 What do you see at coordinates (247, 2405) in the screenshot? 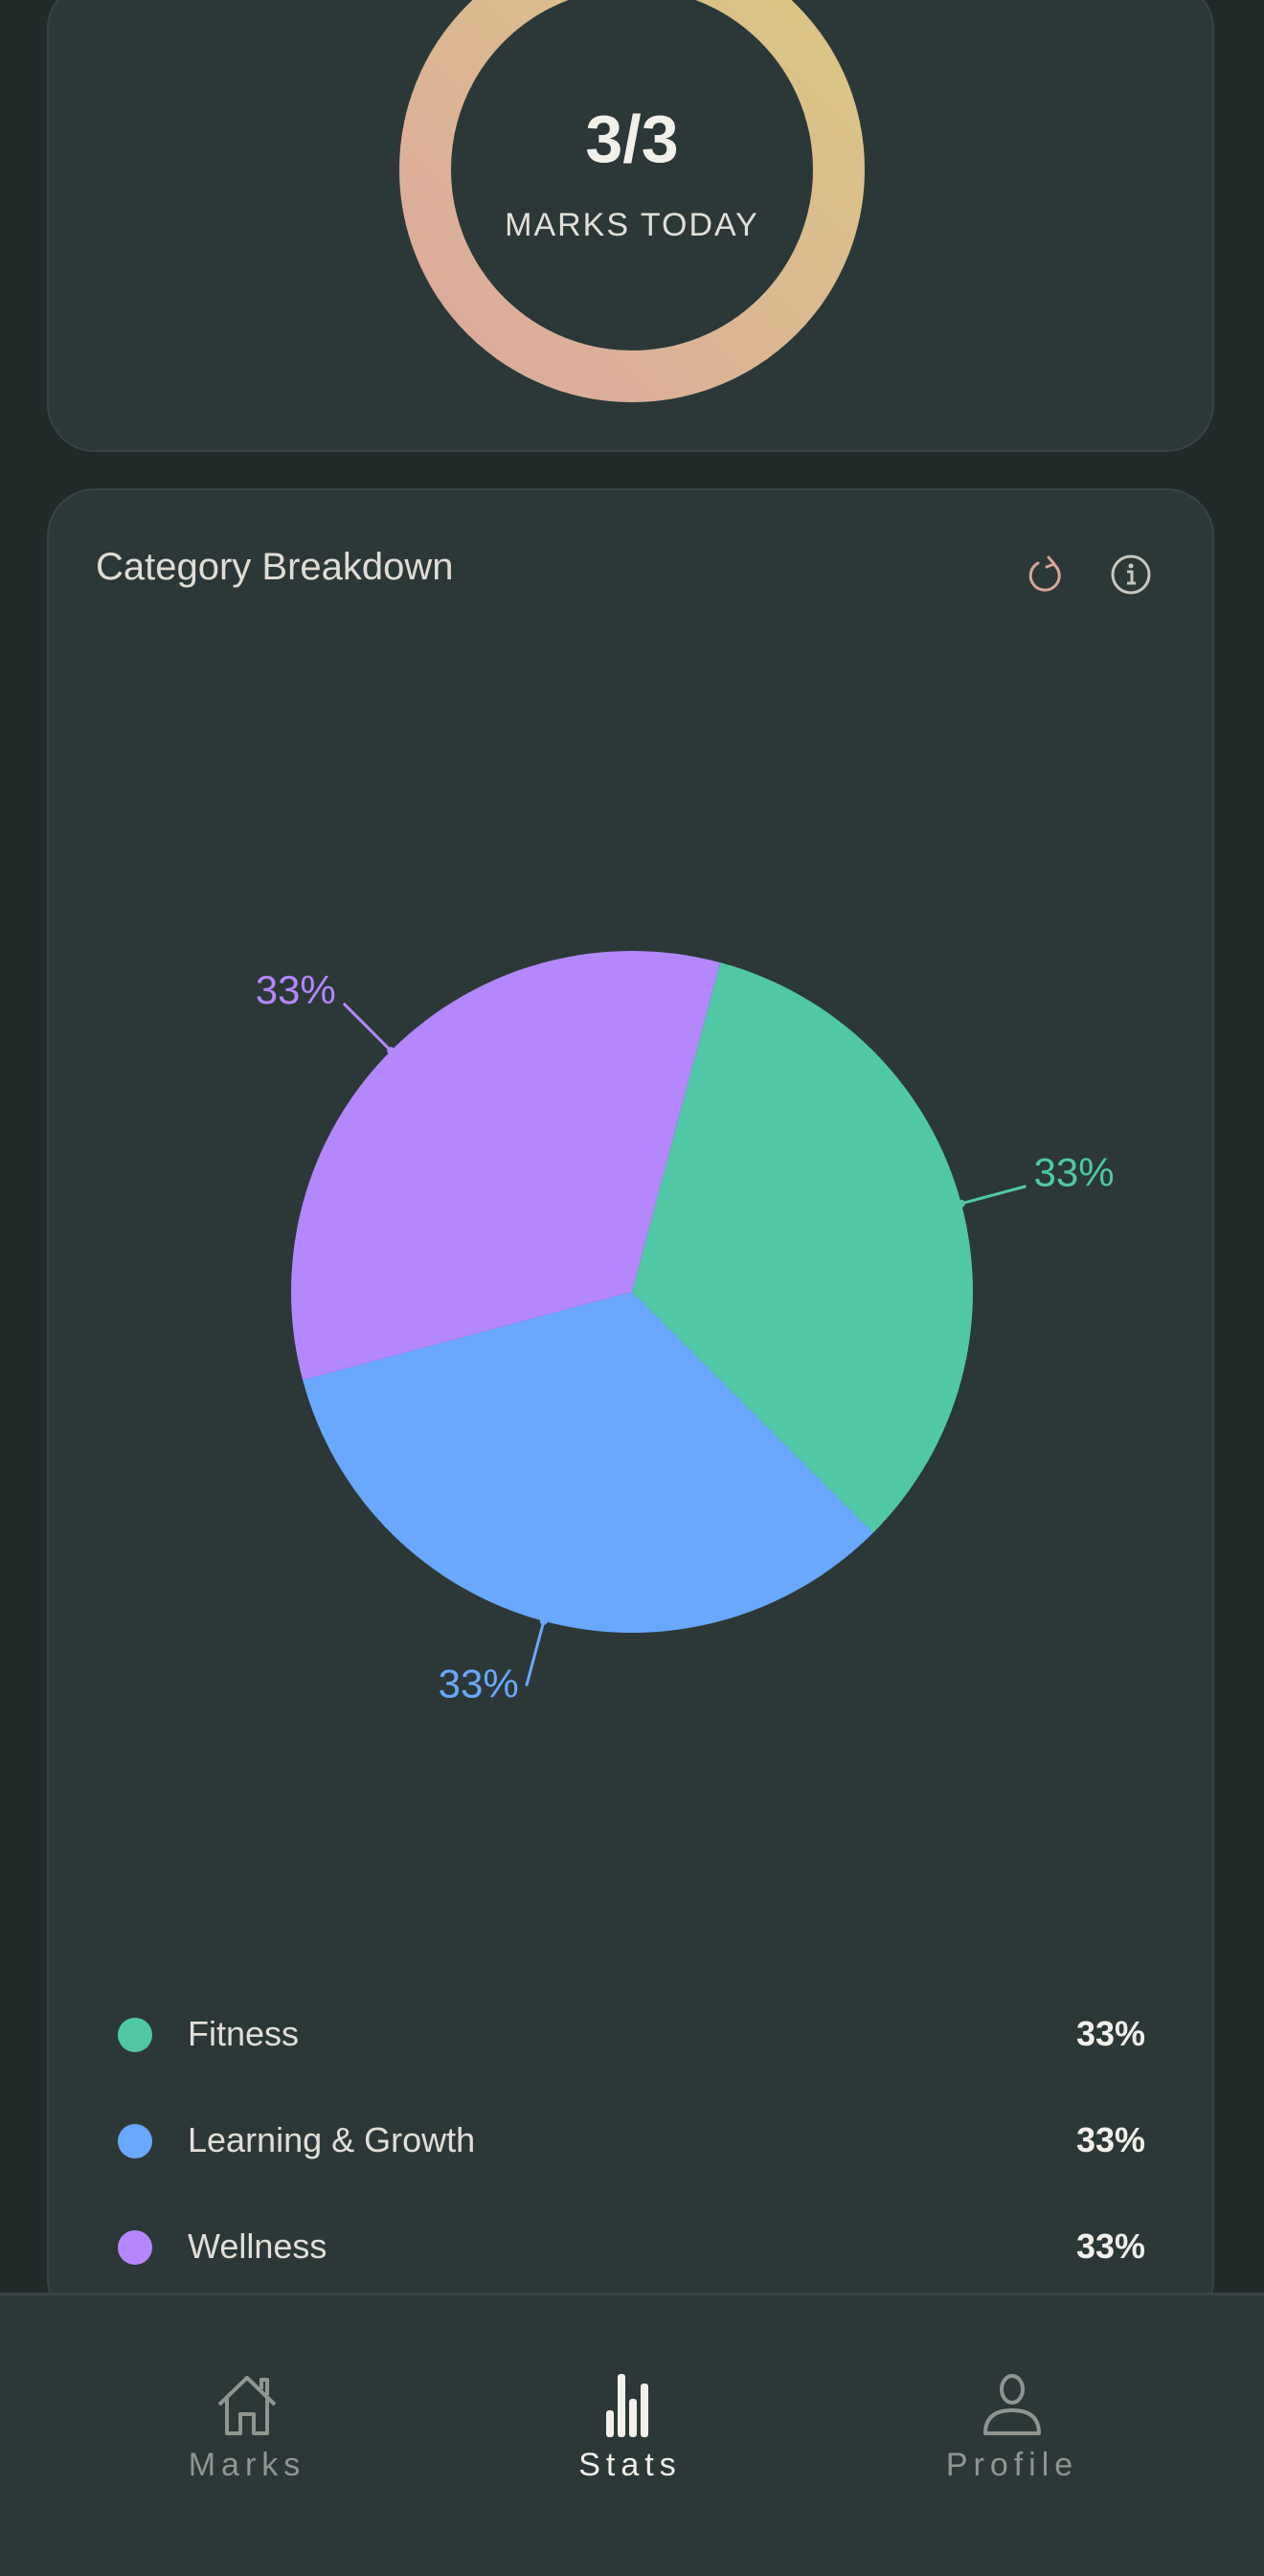
I see `home-icon` at bounding box center [247, 2405].